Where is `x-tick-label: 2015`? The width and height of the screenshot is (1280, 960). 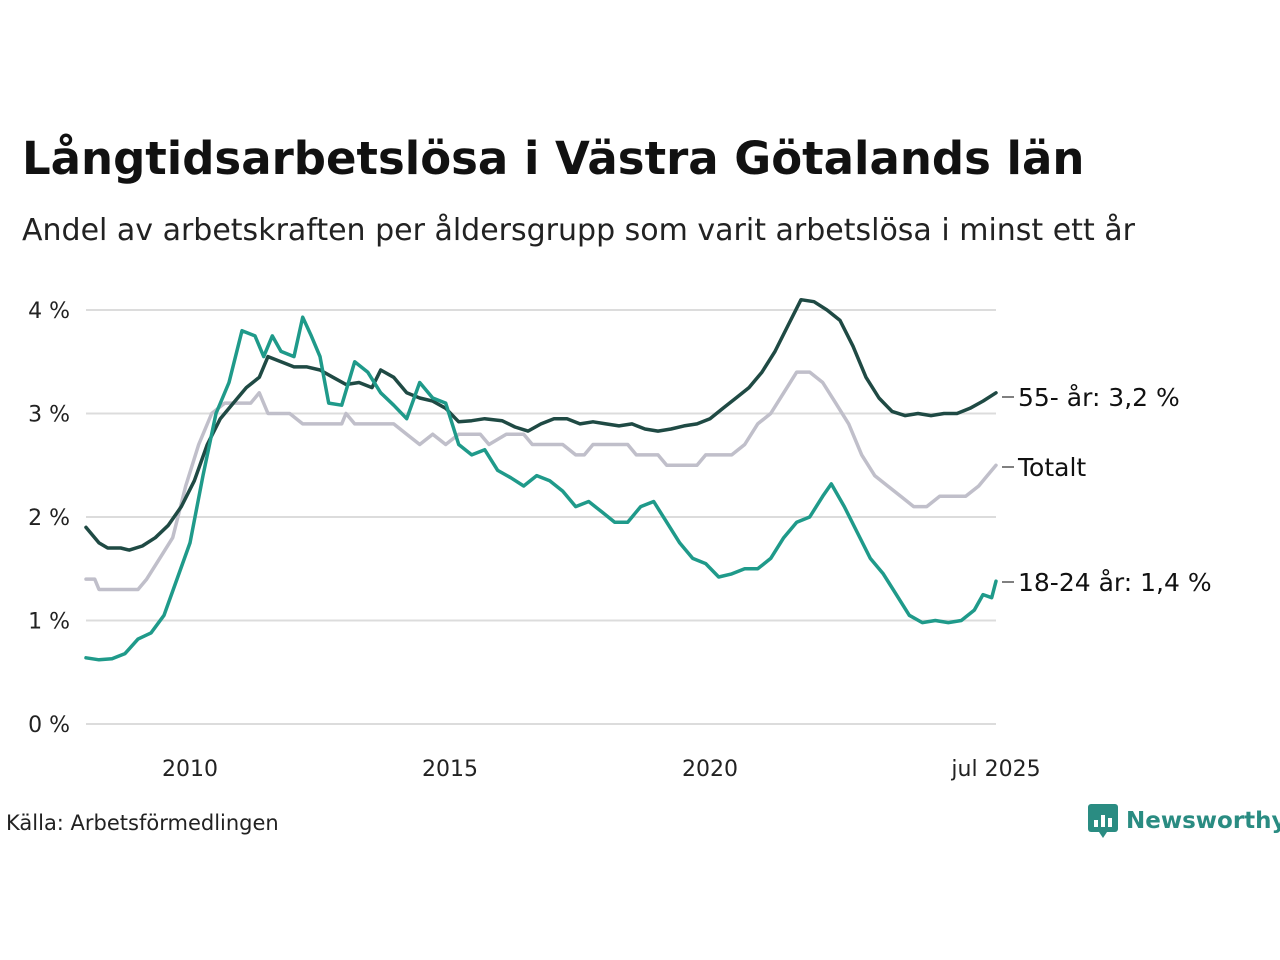
x-tick-label: 2015 is located at coordinates (450, 769).